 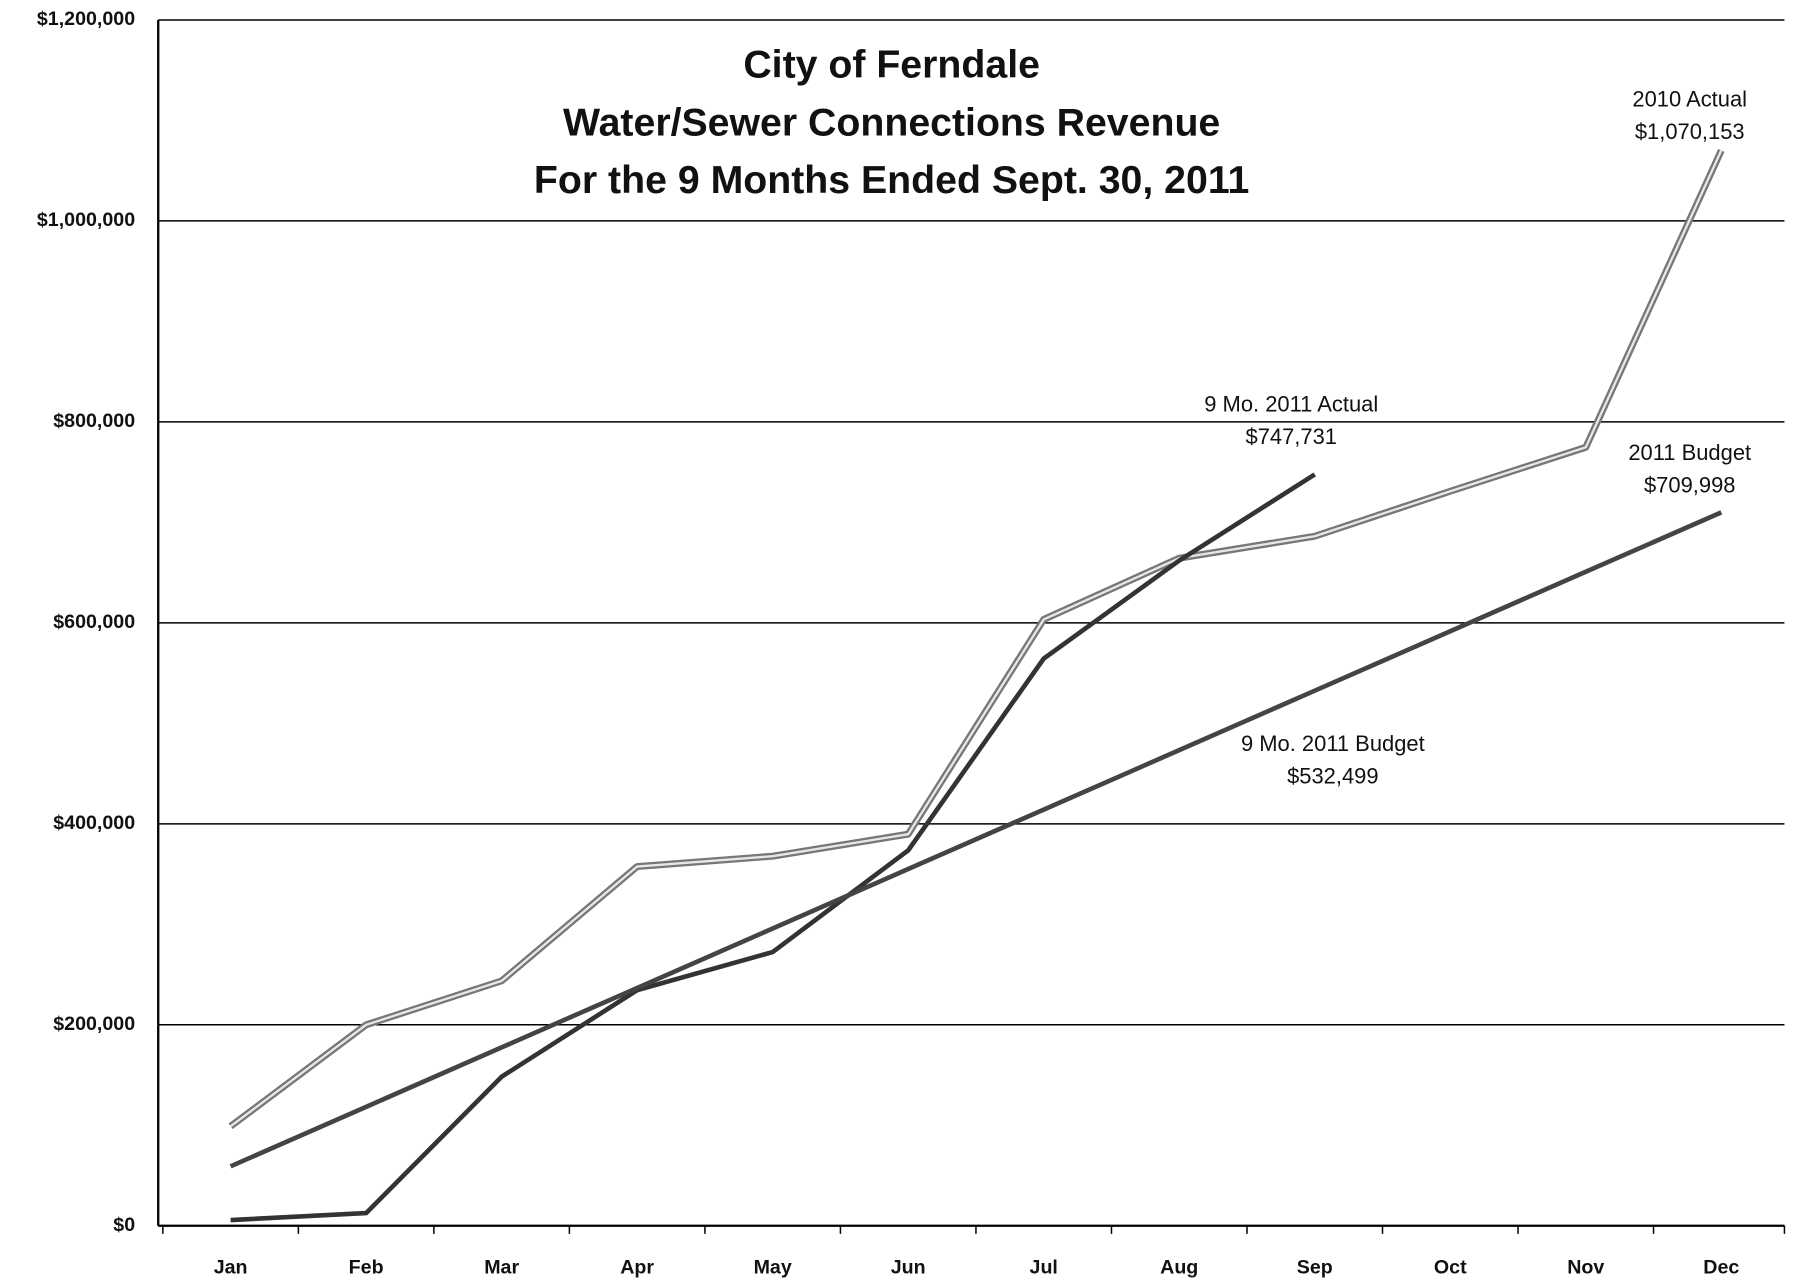 What do you see at coordinates (891, 65) in the screenshot?
I see `chart-title: City of Ferndale` at bounding box center [891, 65].